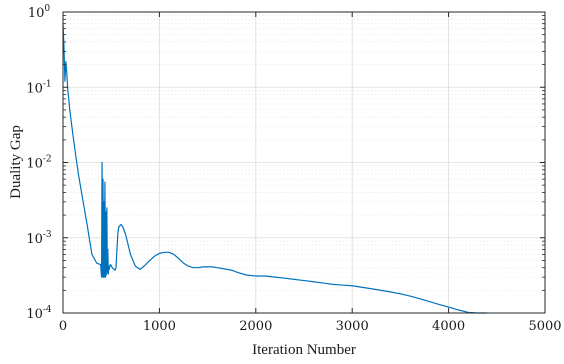  Describe the element at coordinates (39, 12) in the screenshot. I see `y-tick-label: 10⁰` at that location.